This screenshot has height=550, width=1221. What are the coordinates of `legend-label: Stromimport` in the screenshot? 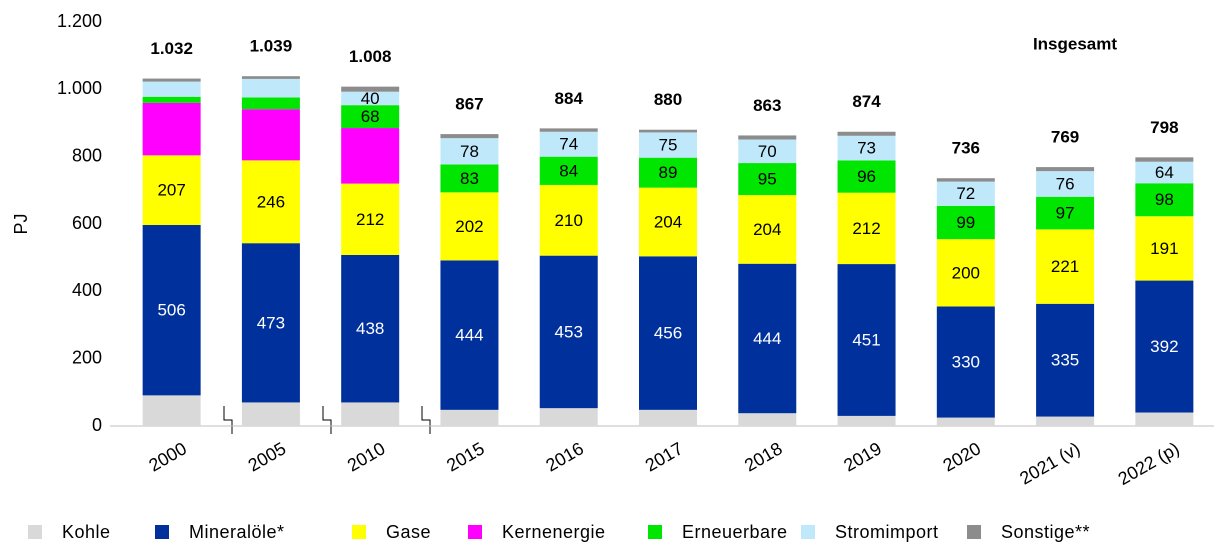 It's located at (887, 532).